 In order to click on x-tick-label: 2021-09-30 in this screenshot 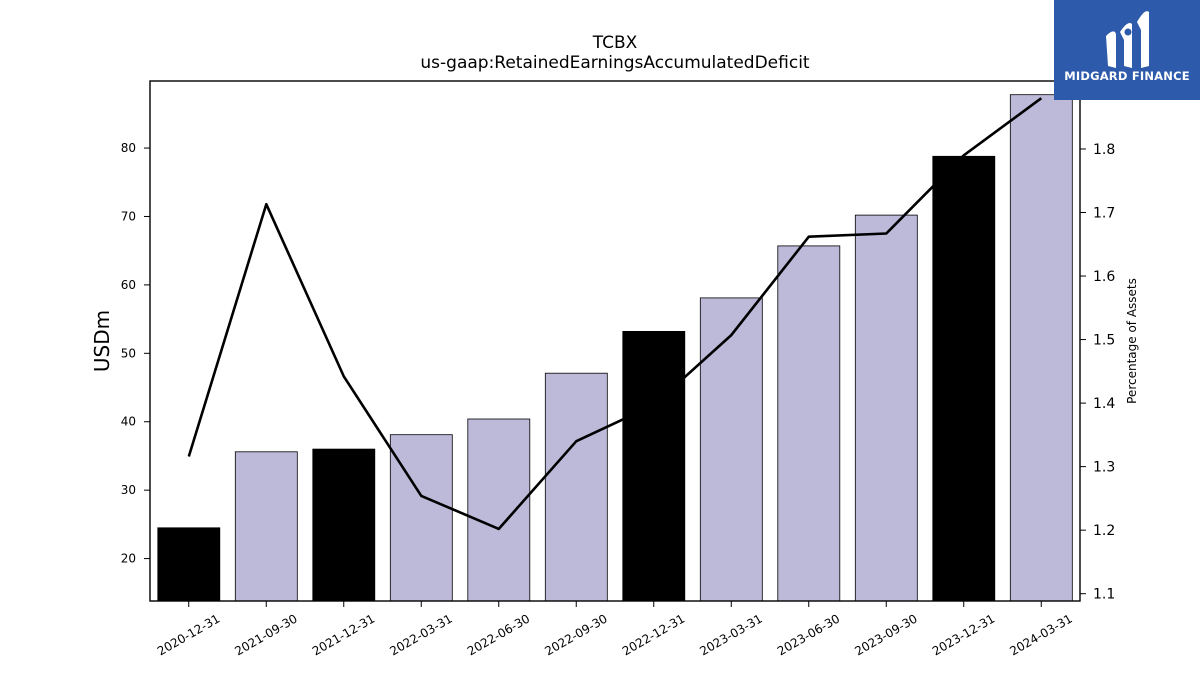, I will do `click(265, 634)`.